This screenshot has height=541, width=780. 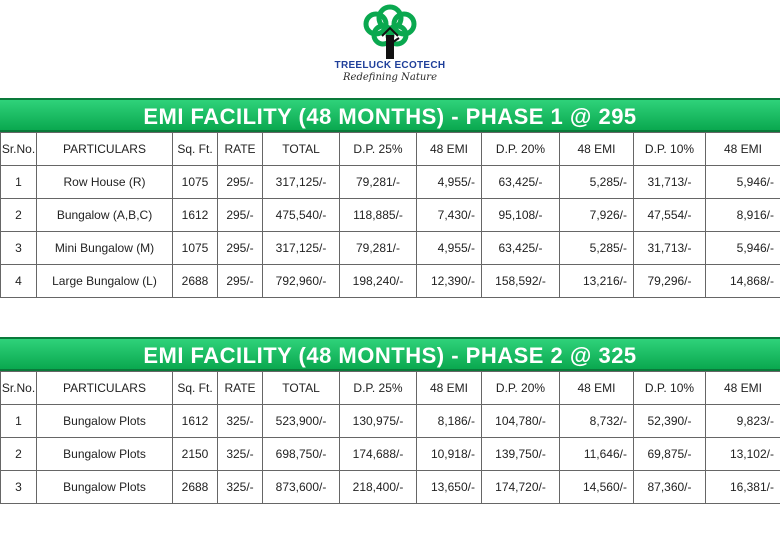 What do you see at coordinates (195, 182) in the screenshot?
I see `cell-sqft: 1075` at bounding box center [195, 182].